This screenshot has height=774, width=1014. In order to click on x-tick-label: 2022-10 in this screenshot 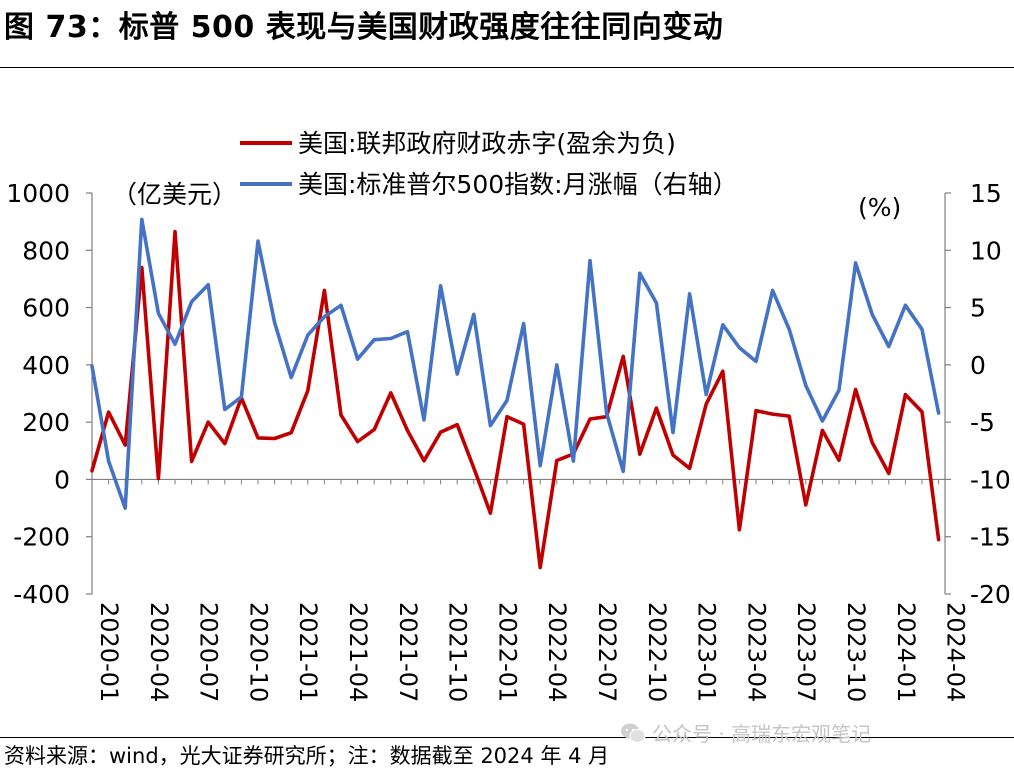, I will do `click(657, 652)`.